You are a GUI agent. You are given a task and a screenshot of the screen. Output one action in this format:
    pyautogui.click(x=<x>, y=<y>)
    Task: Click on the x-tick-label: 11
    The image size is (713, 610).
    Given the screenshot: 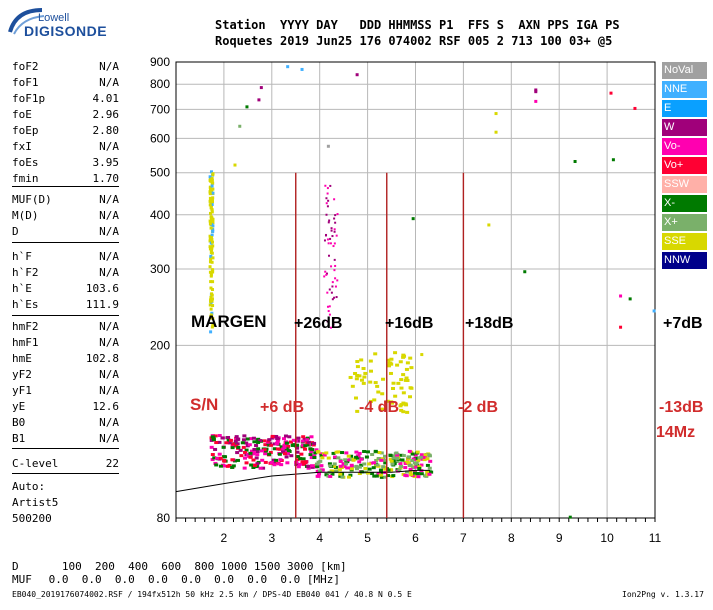 What is the action you would take?
    pyautogui.click(x=655, y=538)
    